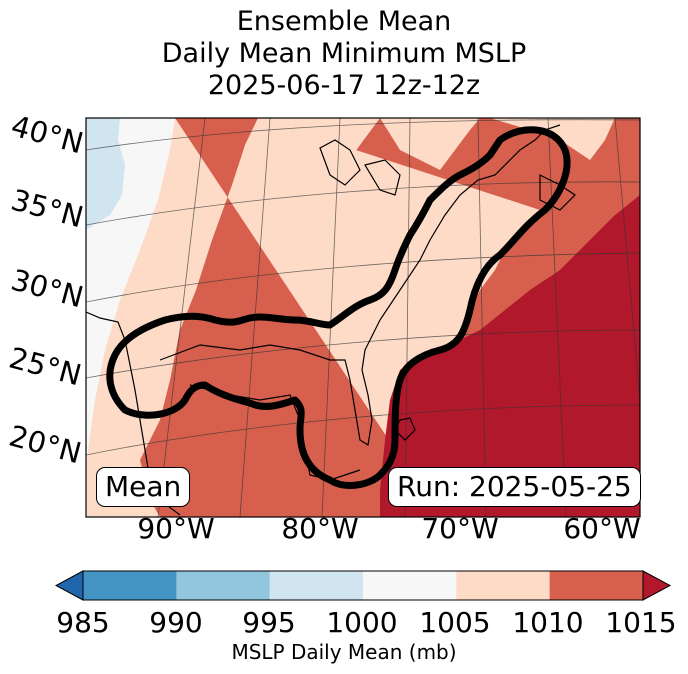  Describe the element at coordinates (269, 622) in the screenshot. I see `colorbar-tick-995: 995` at that location.